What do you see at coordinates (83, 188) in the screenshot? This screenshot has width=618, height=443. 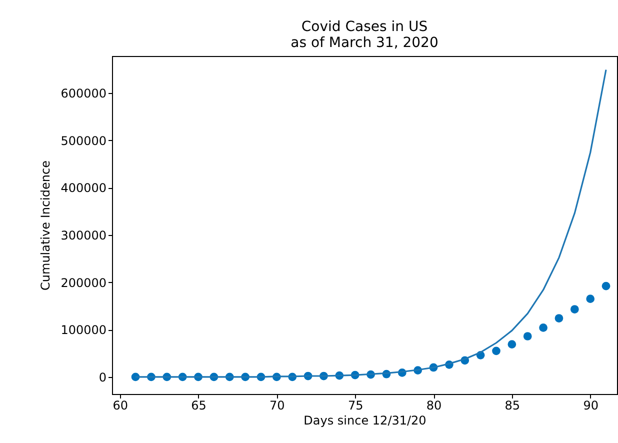 I see `y-tick-label: 400000` at bounding box center [83, 188].